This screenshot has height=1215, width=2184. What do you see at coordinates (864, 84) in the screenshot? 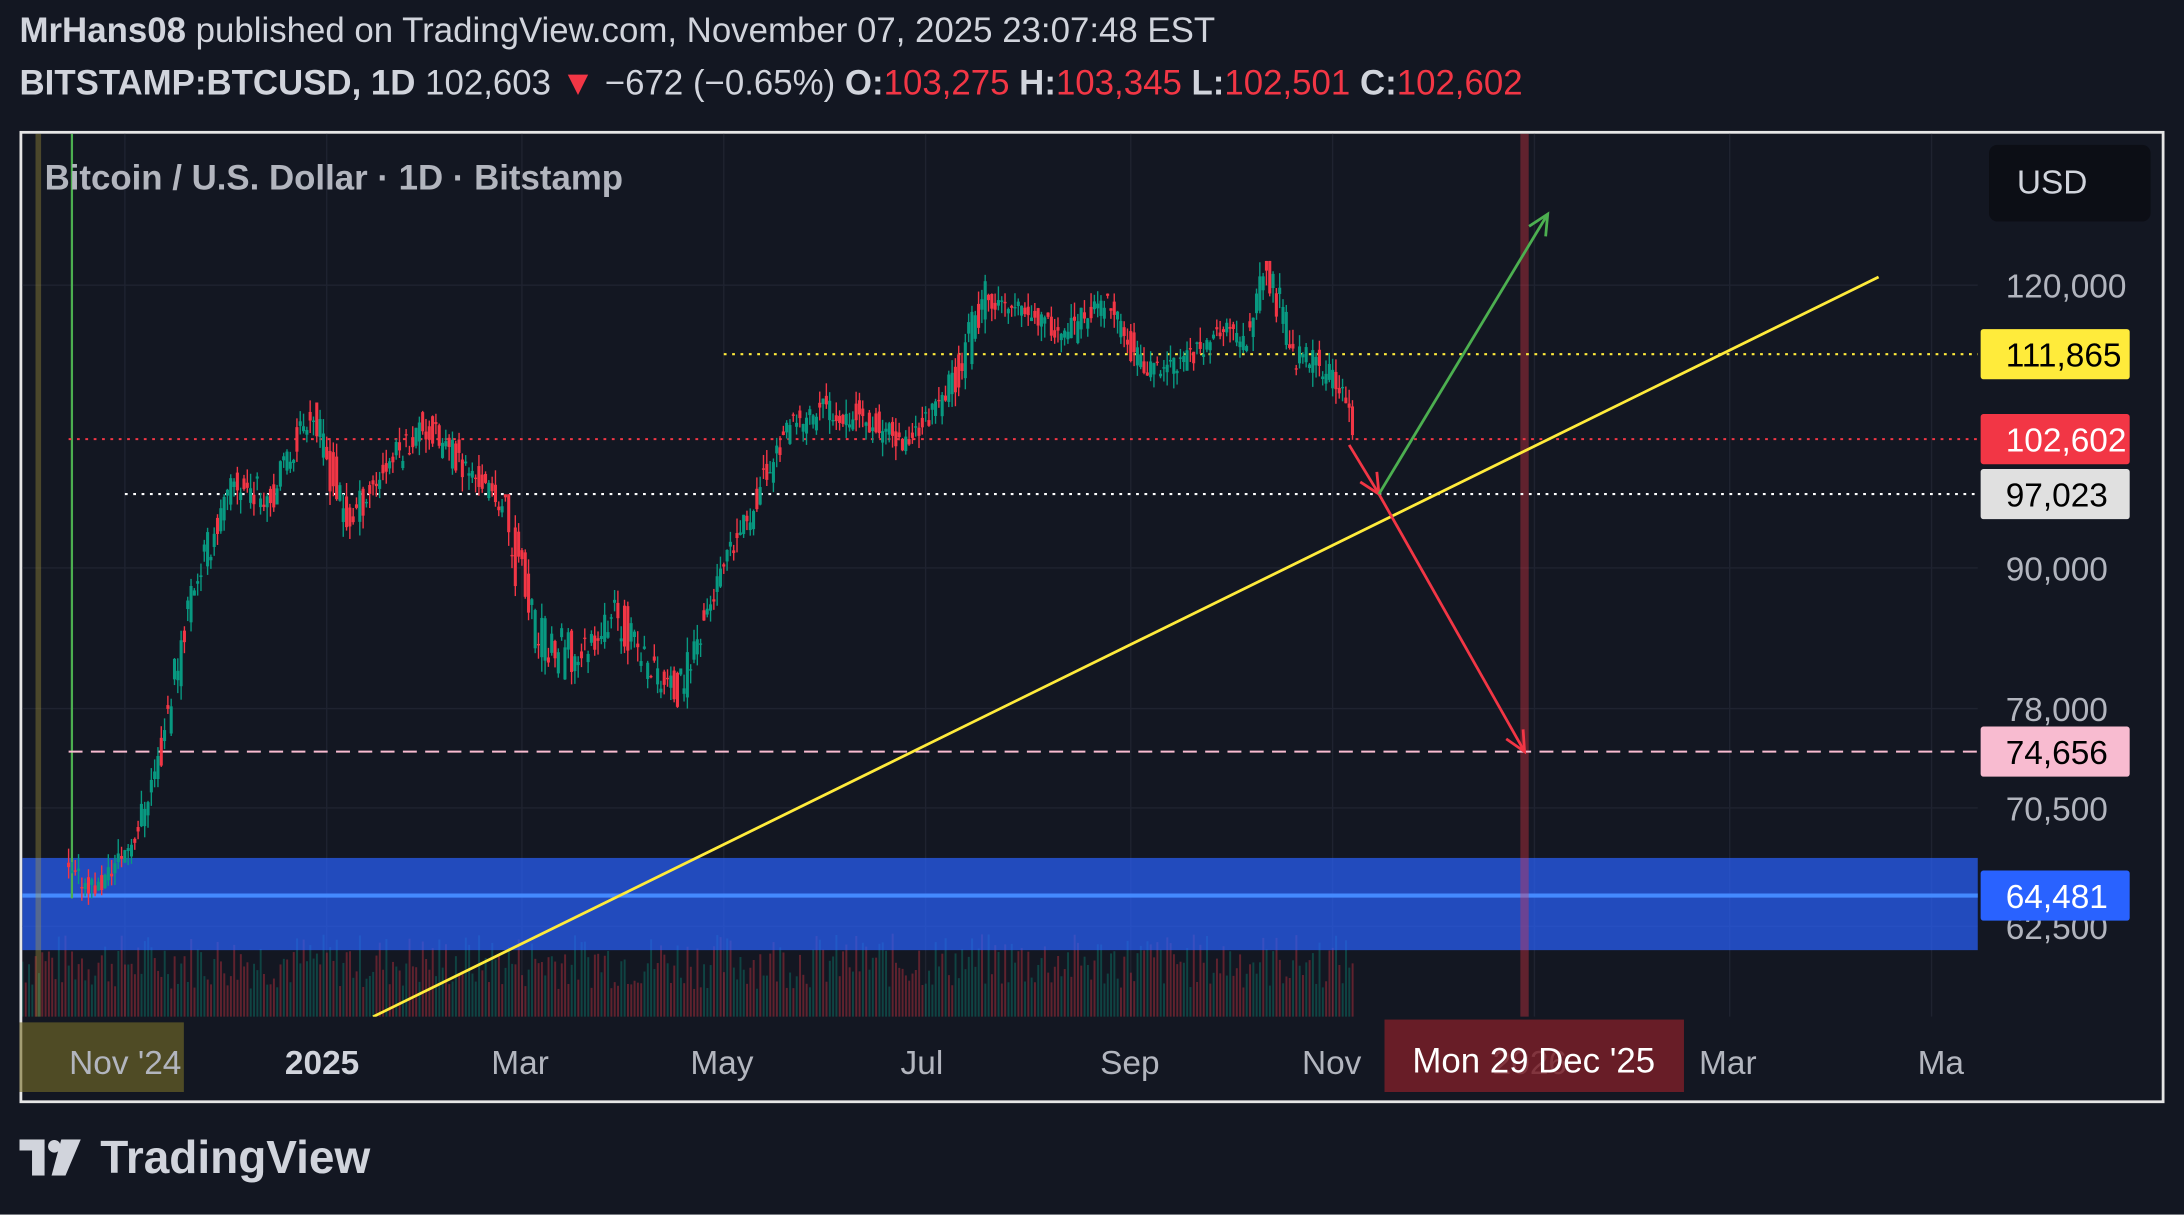
I see `open-label: O:` at bounding box center [864, 84].